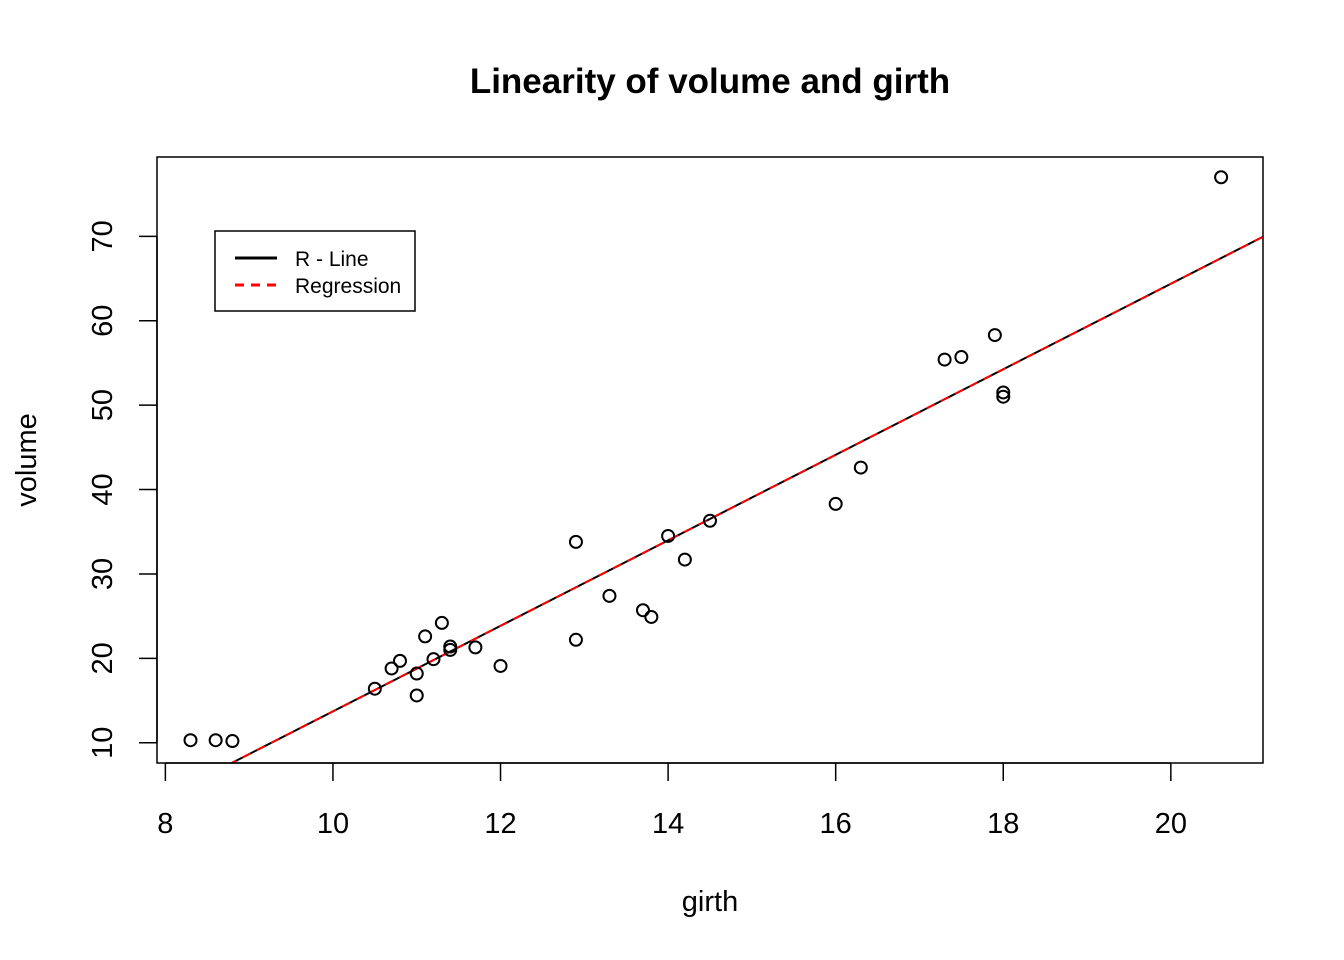  I want to click on x-axis: 8 10 12 14 16 18 20, so click(672, 801).